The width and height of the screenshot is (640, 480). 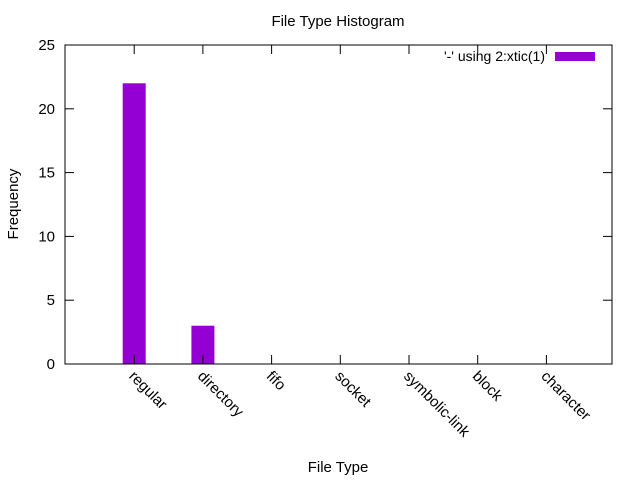 What do you see at coordinates (46, 173) in the screenshot?
I see `y-tick-label: 15` at bounding box center [46, 173].